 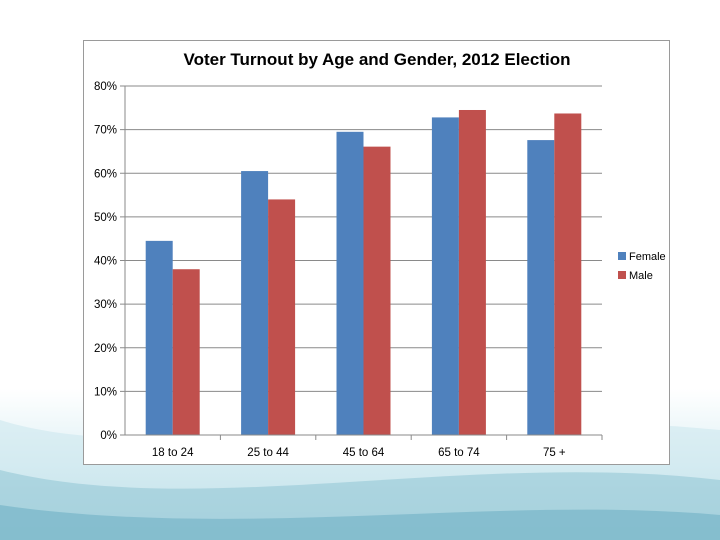 I want to click on legend-label: Male, so click(x=641, y=276).